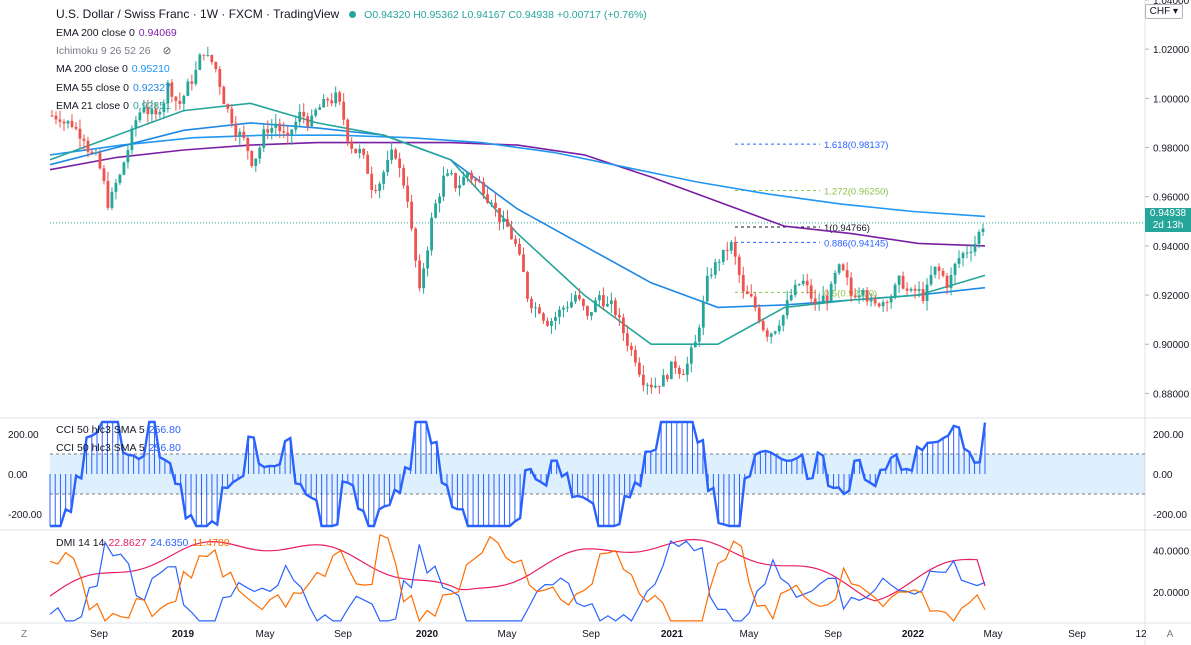 The width and height of the screenshot is (1191, 645). What do you see at coordinates (24, 634) in the screenshot?
I see `zoom-reset-button: Z` at bounding box center [24, 634].